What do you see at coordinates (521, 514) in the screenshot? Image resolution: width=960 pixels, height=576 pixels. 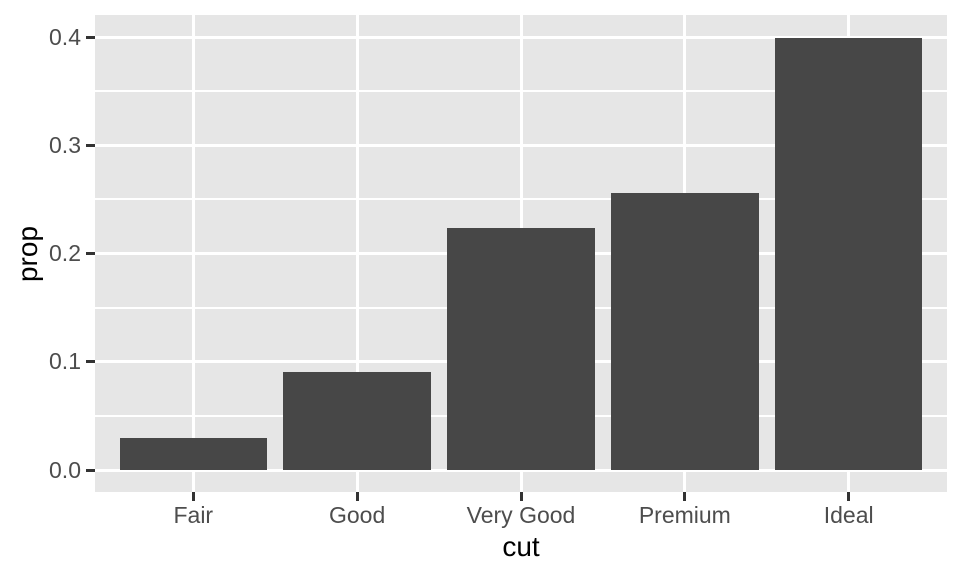 I see `x-axis-tick-label: Very Good` at bounding box center [521, 514].